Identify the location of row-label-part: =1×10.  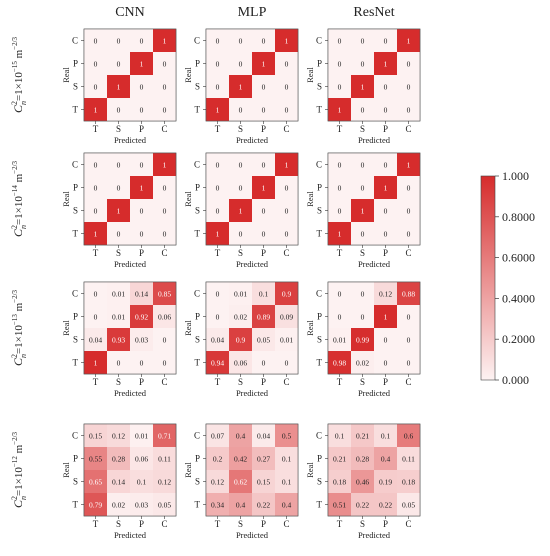
(19, 86).